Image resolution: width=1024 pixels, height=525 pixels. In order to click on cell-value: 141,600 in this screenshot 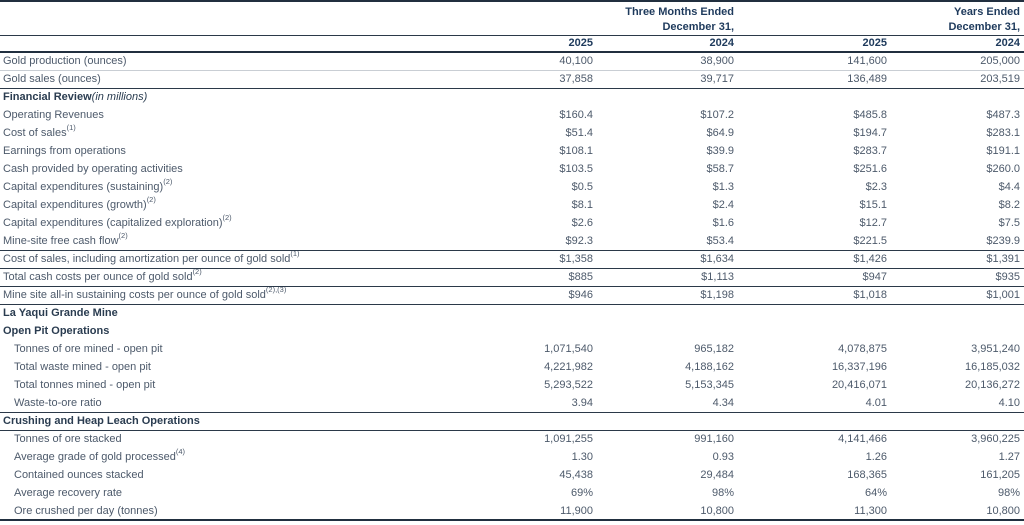, I will do `click(810, 61)`.